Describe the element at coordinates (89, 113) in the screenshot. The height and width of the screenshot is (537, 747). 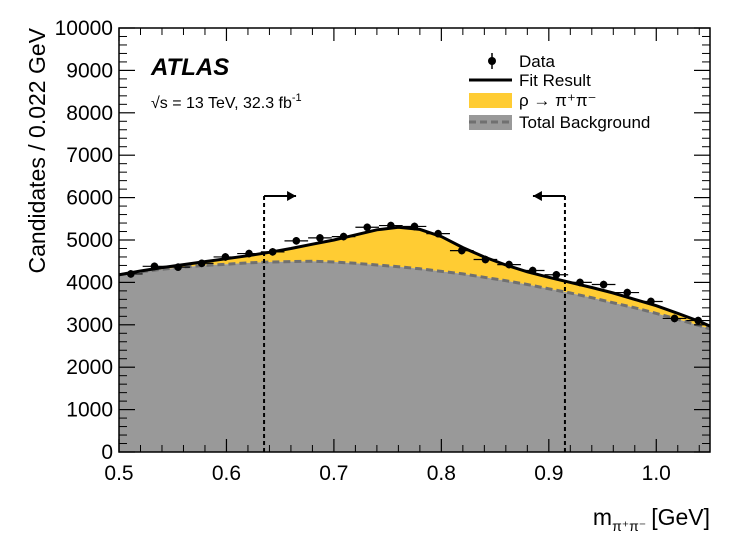
I see `y-tick-label: 8000` at that location.